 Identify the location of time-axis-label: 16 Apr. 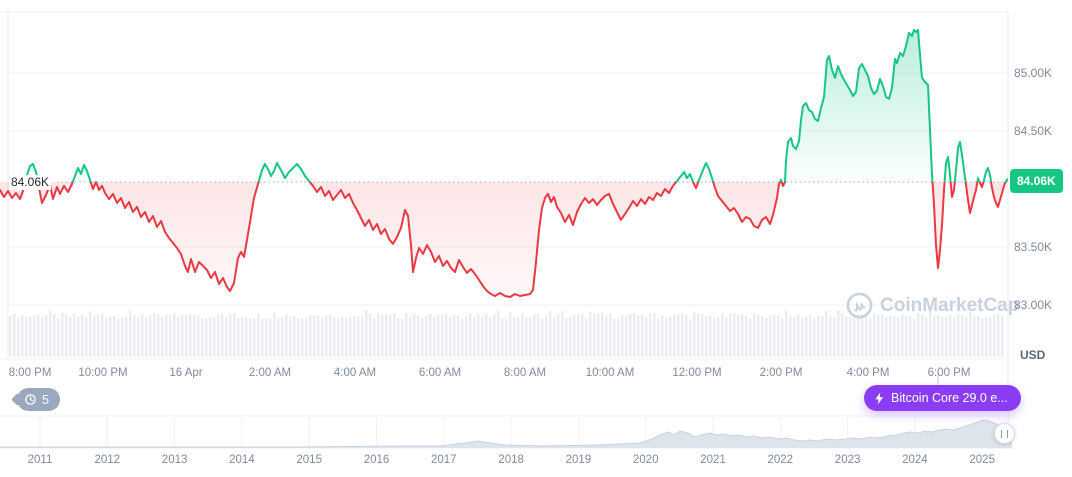
(186, 373).